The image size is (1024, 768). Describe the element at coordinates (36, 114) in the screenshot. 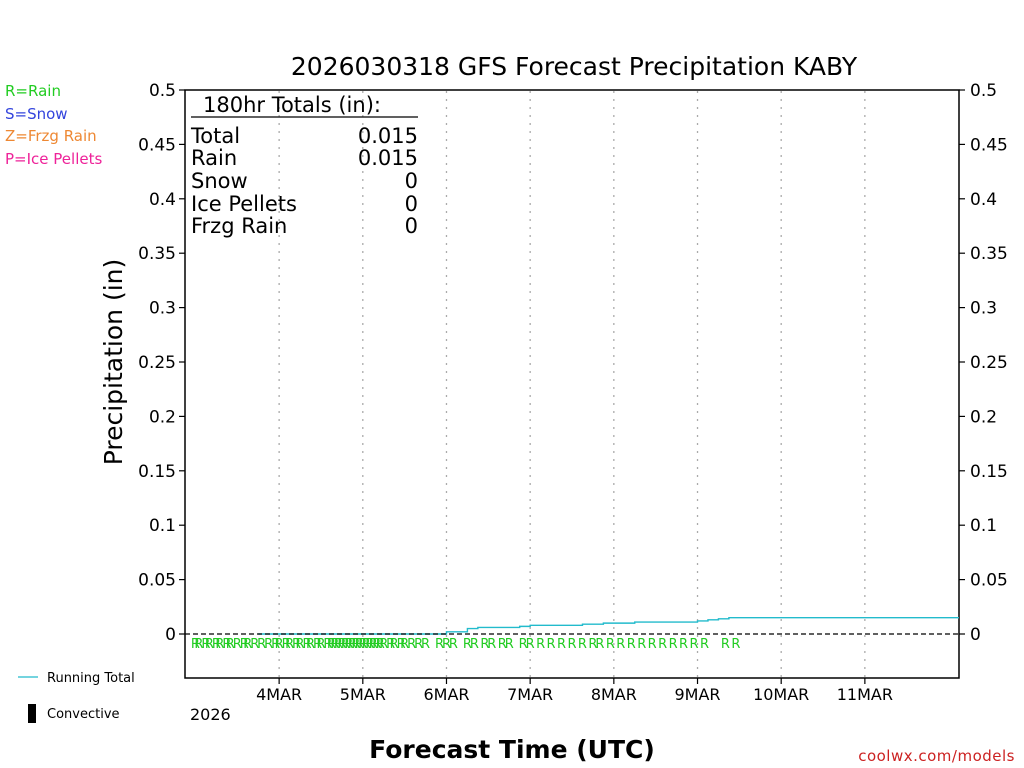

I see `legend-snow: S=Snow` at that location.